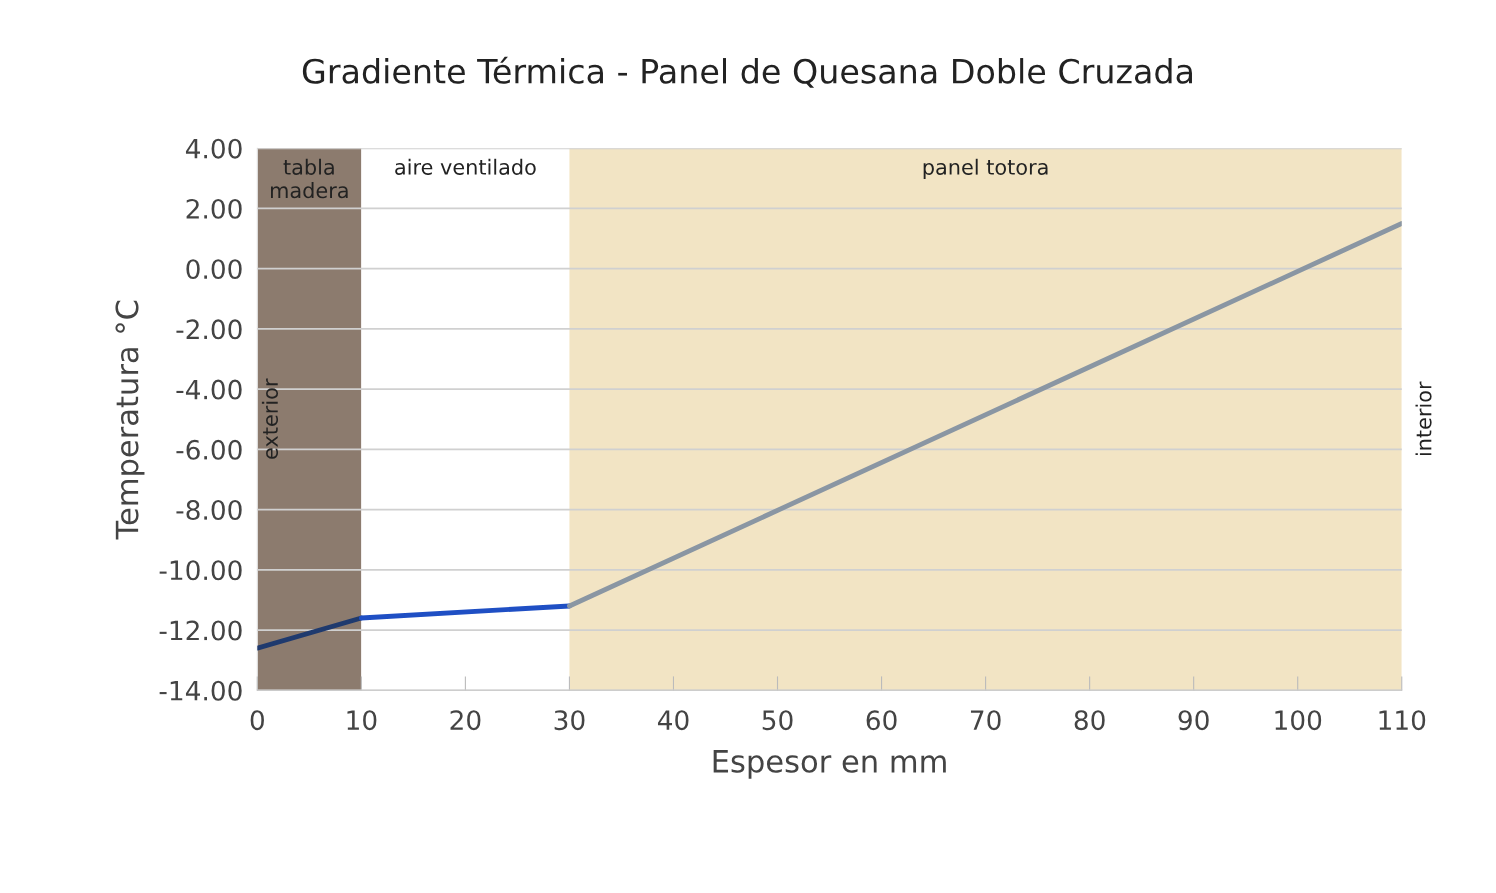 The height and width of the screenshot is (893, 1496). I want to click on x-tick-label: 0, so click(257, 720).